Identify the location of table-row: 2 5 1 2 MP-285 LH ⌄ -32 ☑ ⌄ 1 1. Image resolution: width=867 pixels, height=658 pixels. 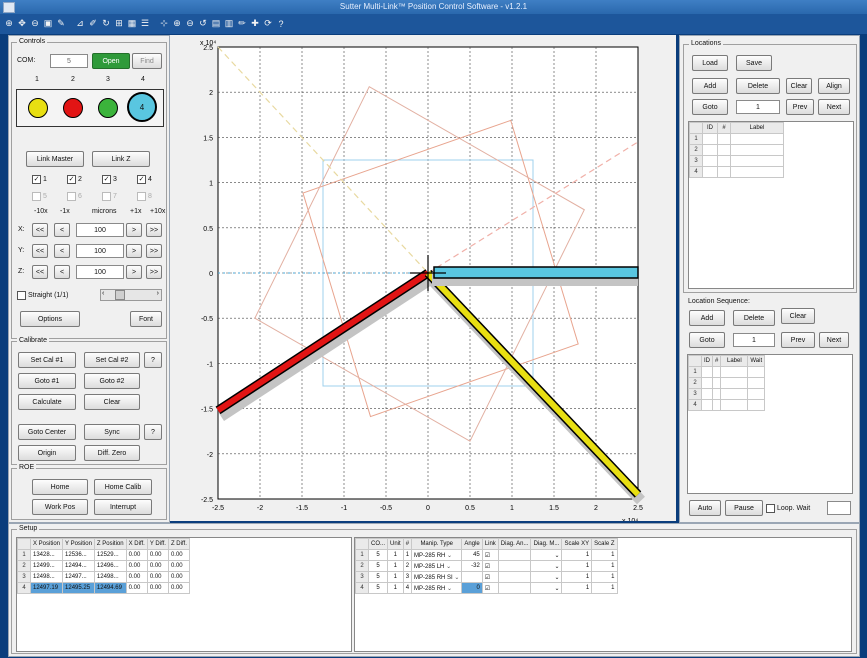
(486, 566).